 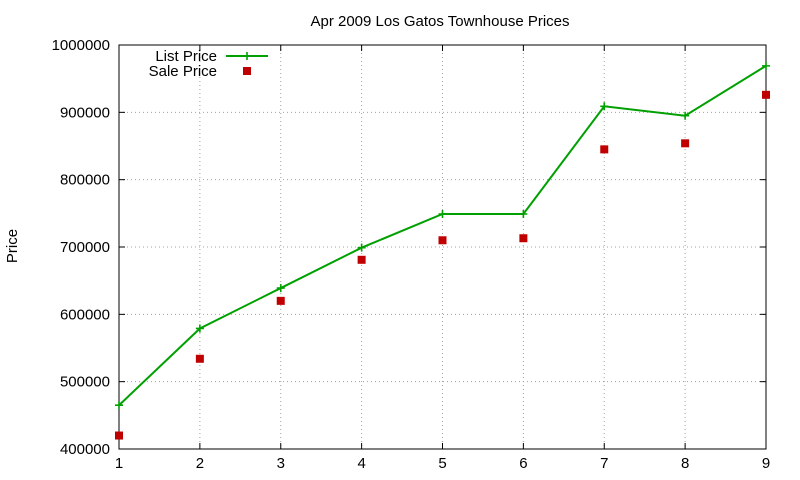 I want to click on y-tick-label: 600000, so click(x=85, y=314).